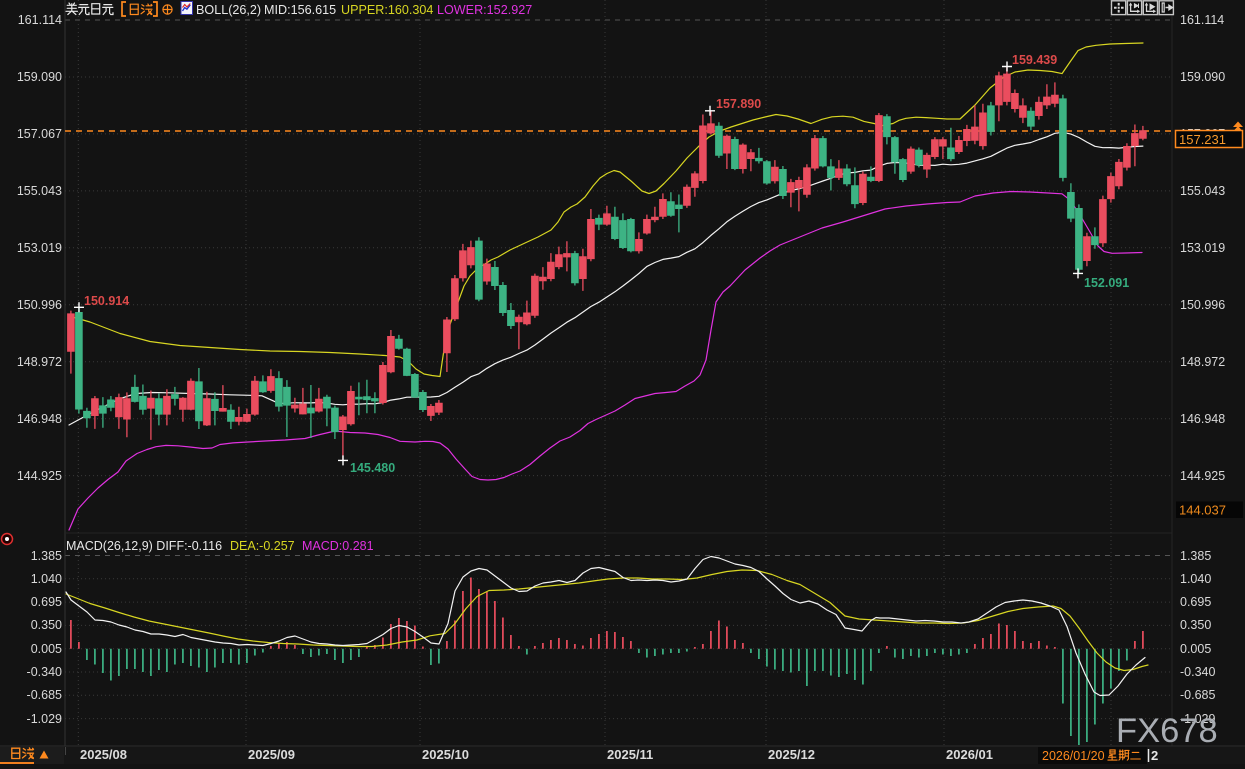 The width and height of the screenshot is (1245, 769). What do you see at coordinates (1202, 510) in the screenshot?
I see `svg-text: 144.037` at bounding box center [1202, 510].